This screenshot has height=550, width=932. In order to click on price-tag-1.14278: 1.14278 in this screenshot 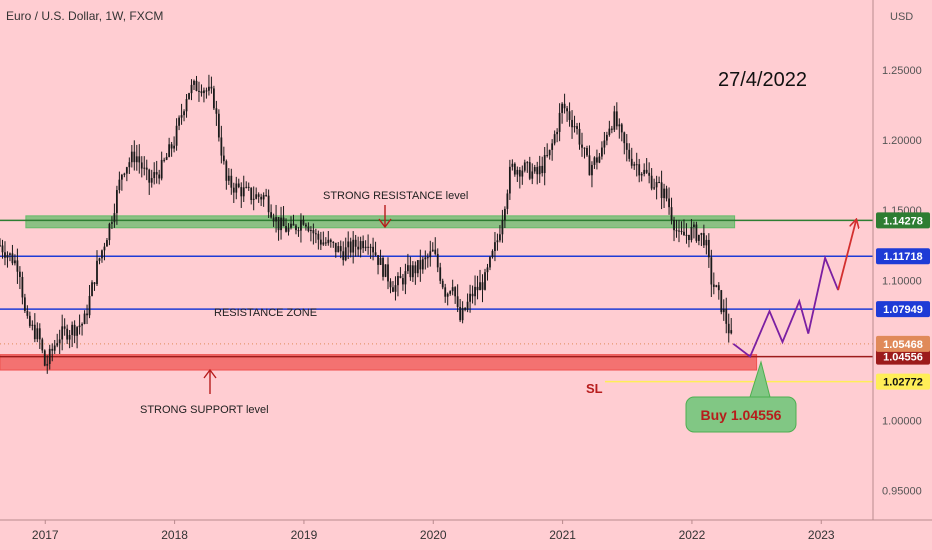, I will do `click(903, 220)`.